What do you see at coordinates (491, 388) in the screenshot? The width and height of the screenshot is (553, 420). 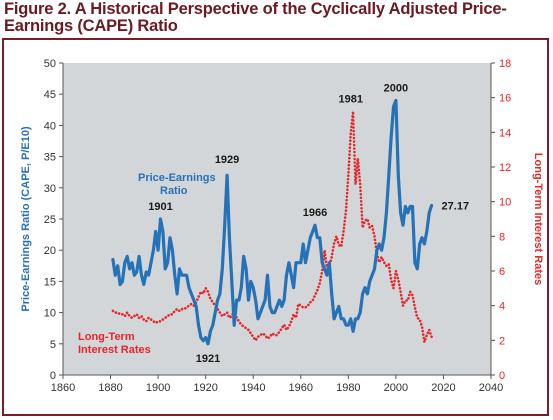 I see `x-tick-label: 2040` at bounding box center [491, 388].